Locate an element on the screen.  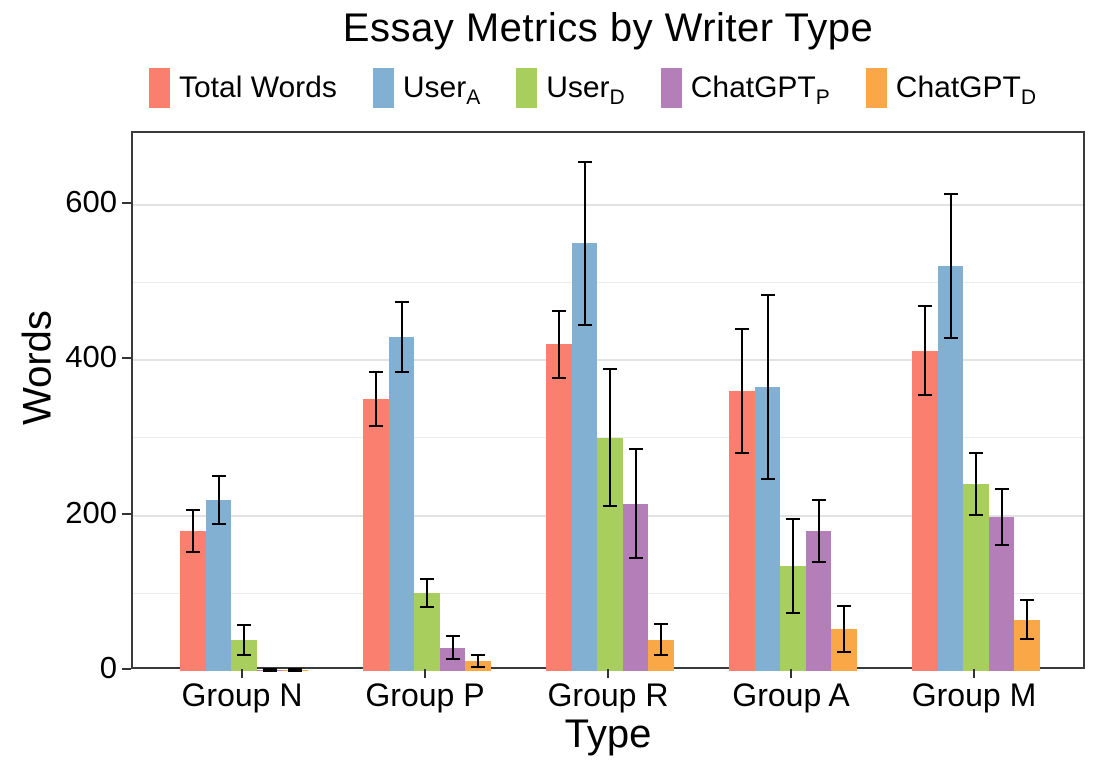
chart-legend: Total Words UserA UserD ChatGPTP ChatGPTD is located at coordinates (592, 88).